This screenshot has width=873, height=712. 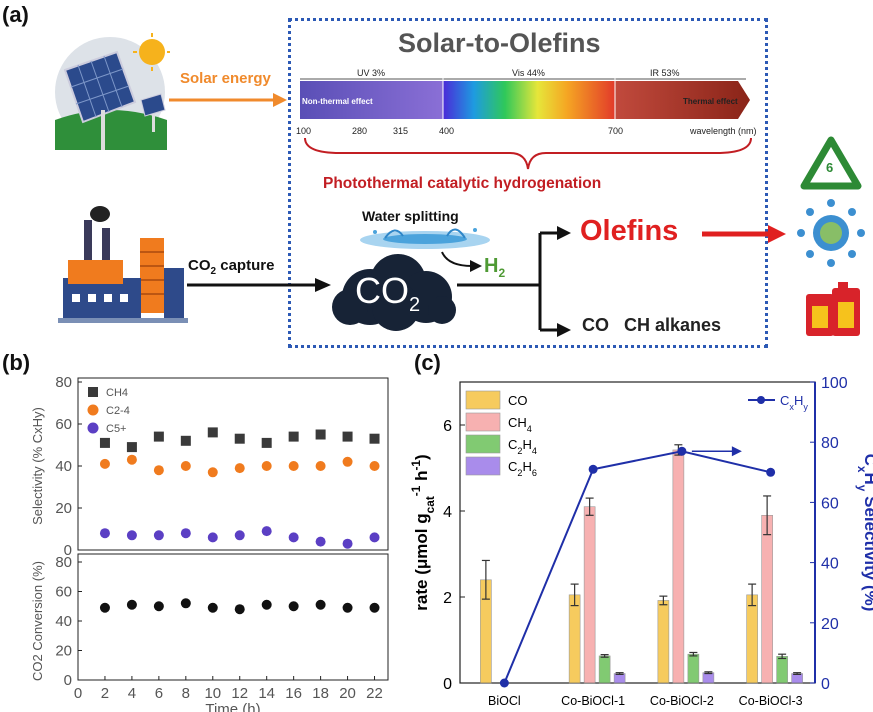 What do you see at coordinates (63, 621) in the screenshot?
I see `panel-b-bottom-ytick-label: 40` at bounding box center [63, 621].